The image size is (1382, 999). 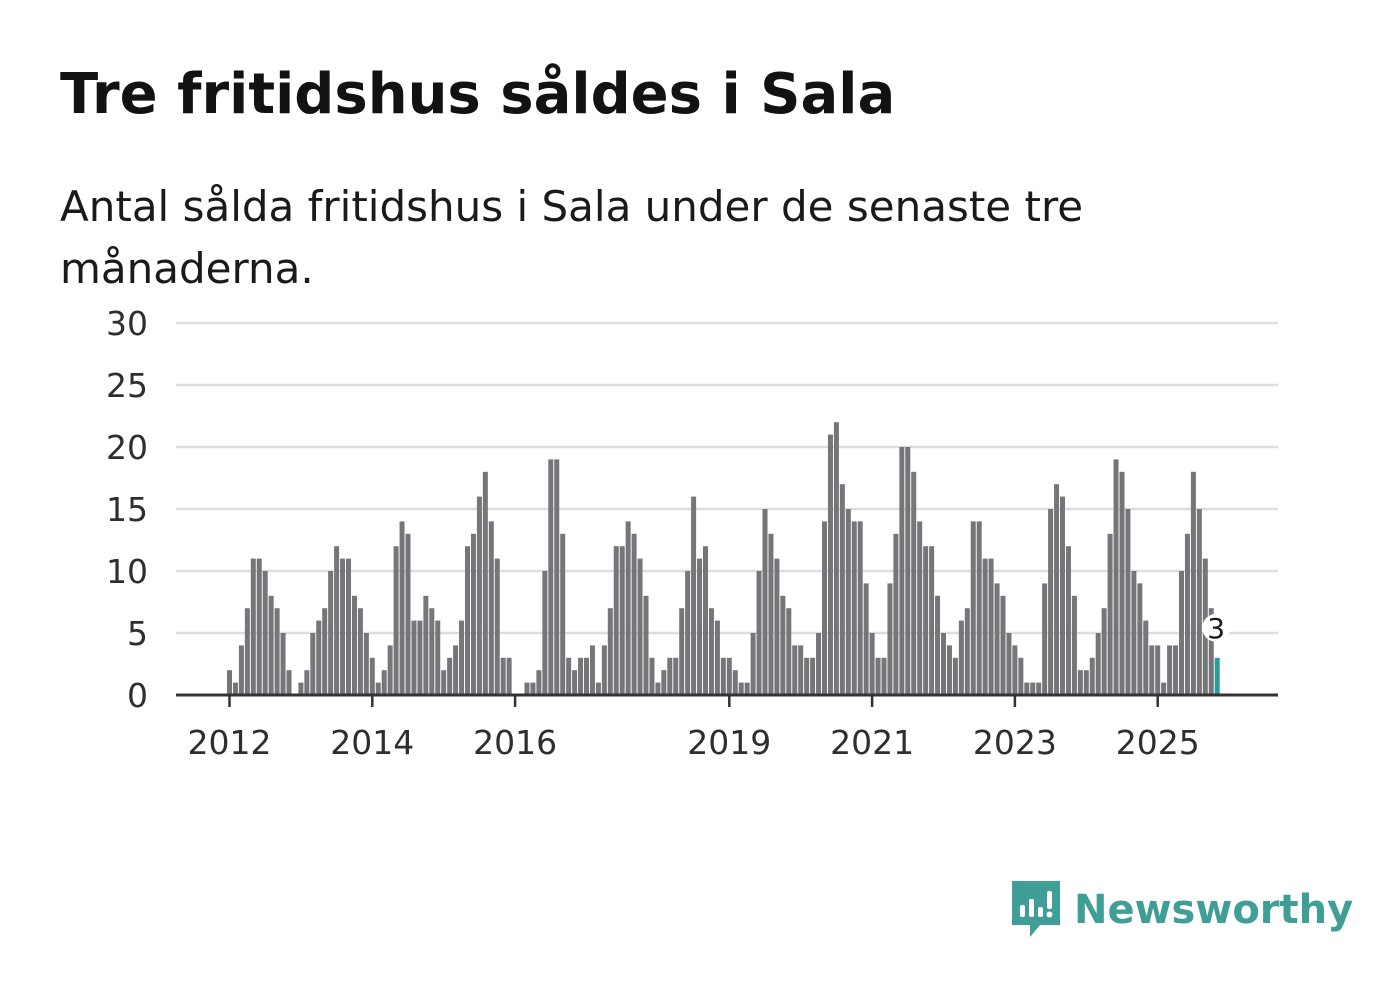 I want to click on y-tick-label: 20, so click(x=127, y=447).